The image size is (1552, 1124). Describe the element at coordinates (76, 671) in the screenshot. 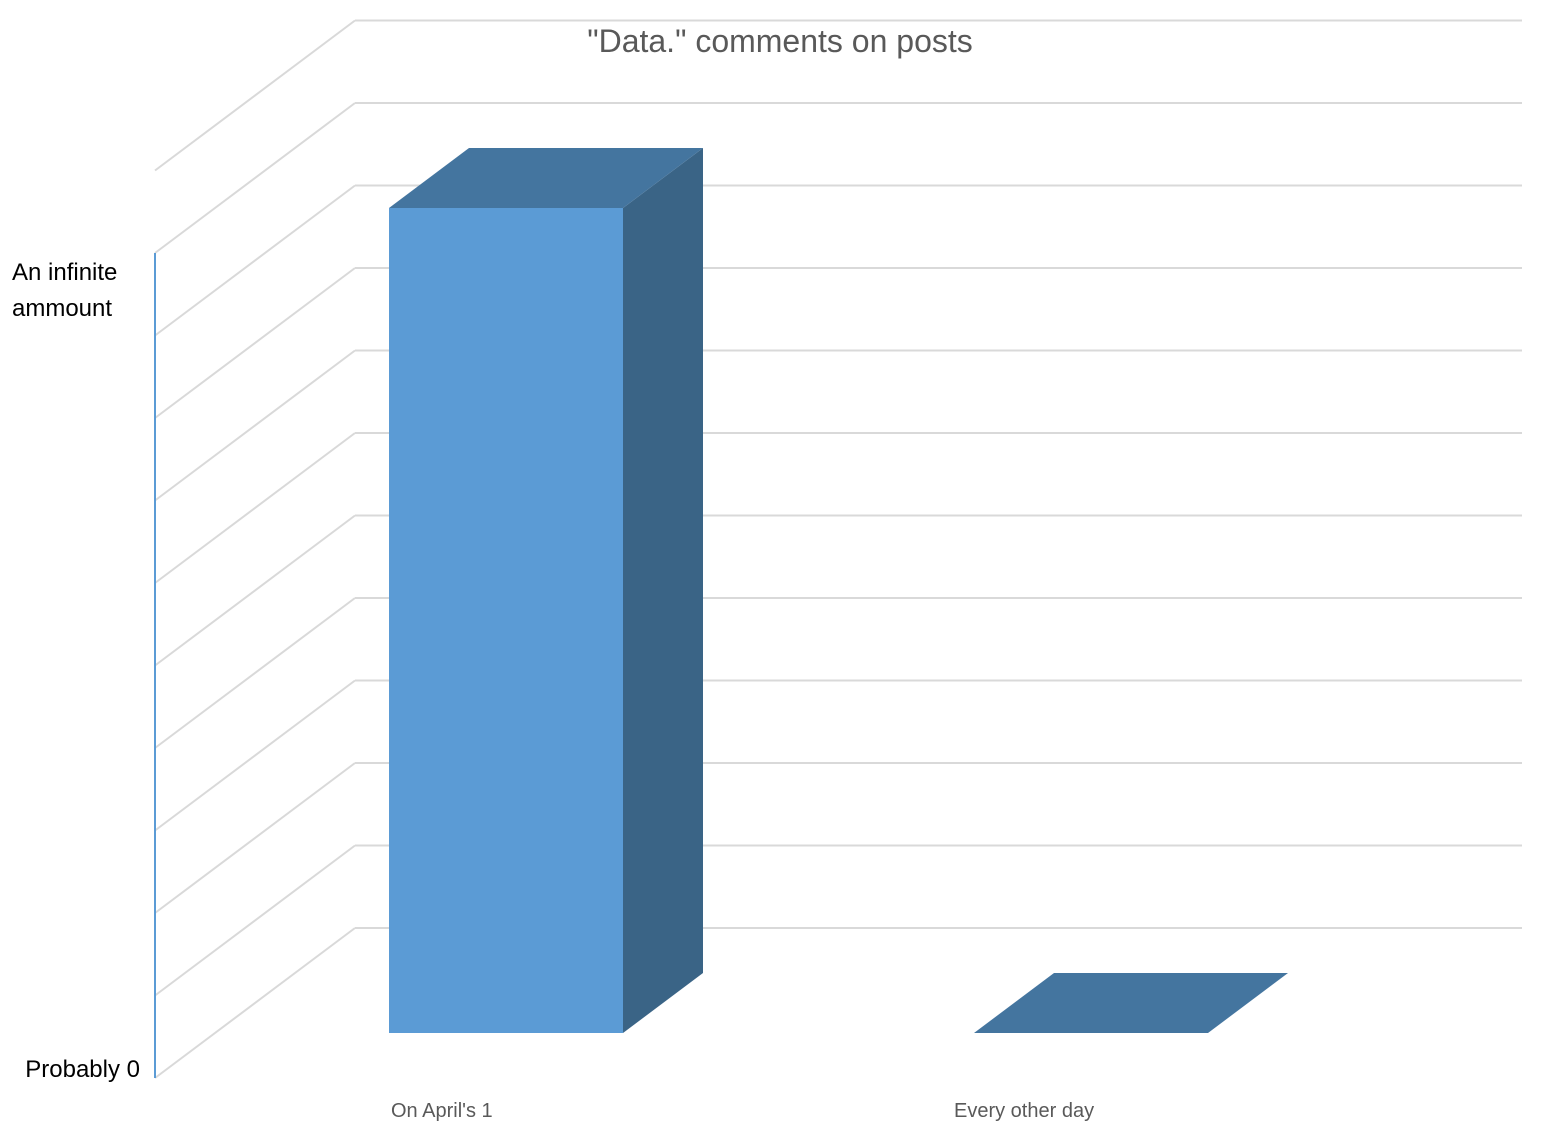

I see `y-tick-labels: Probably 0 An infinite ammount` at that location.